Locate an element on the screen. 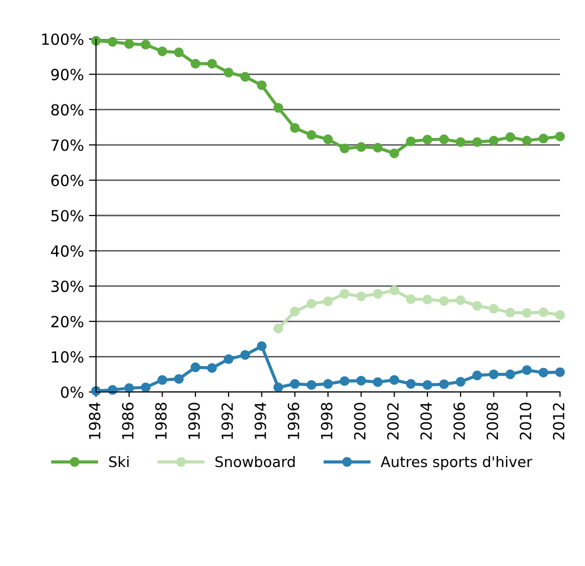 Image resolution: width=585 pixels, height=566 pixels. y-tick-label: 40% is located at coordinates (67, 251).